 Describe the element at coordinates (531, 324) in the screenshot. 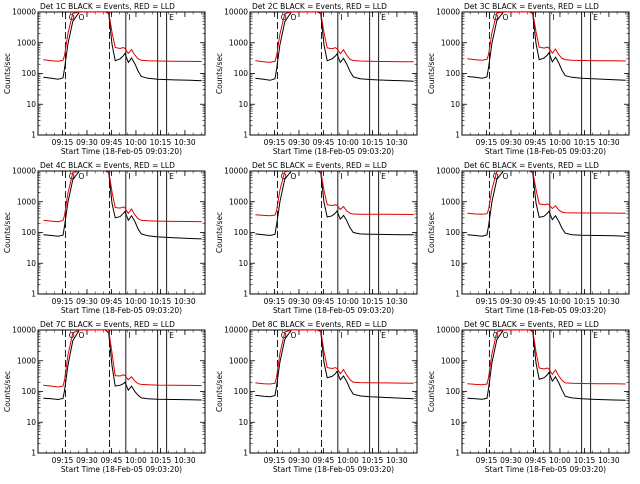

I see `panel-title: Det 9C BLACK = Events, RED = LLD` at that location.